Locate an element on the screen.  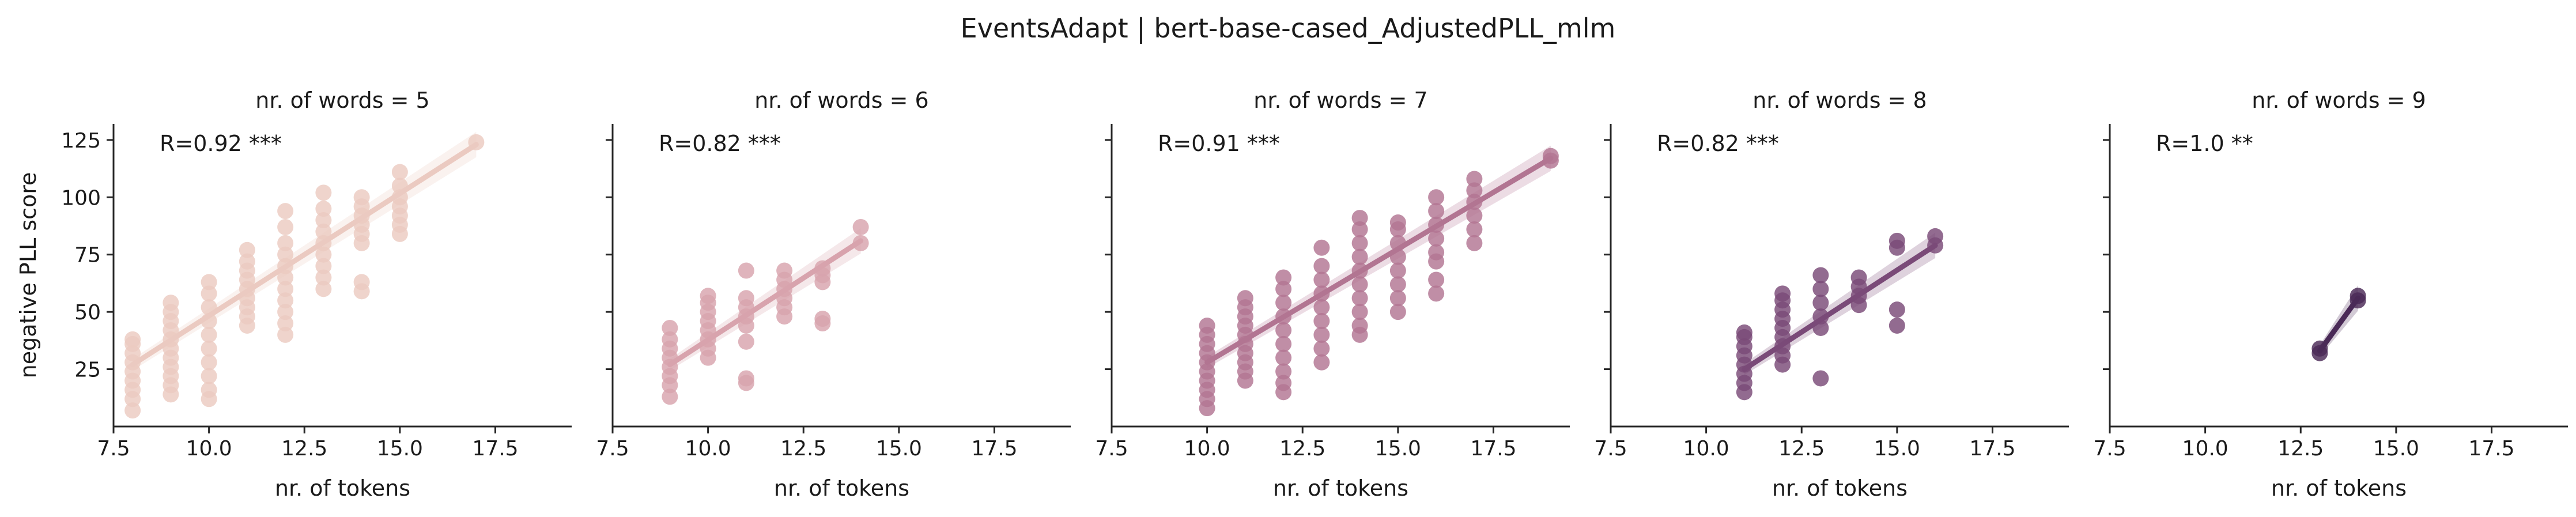
correlation-annotation: R=0.91 *** is located at coordinates (1219, 143).